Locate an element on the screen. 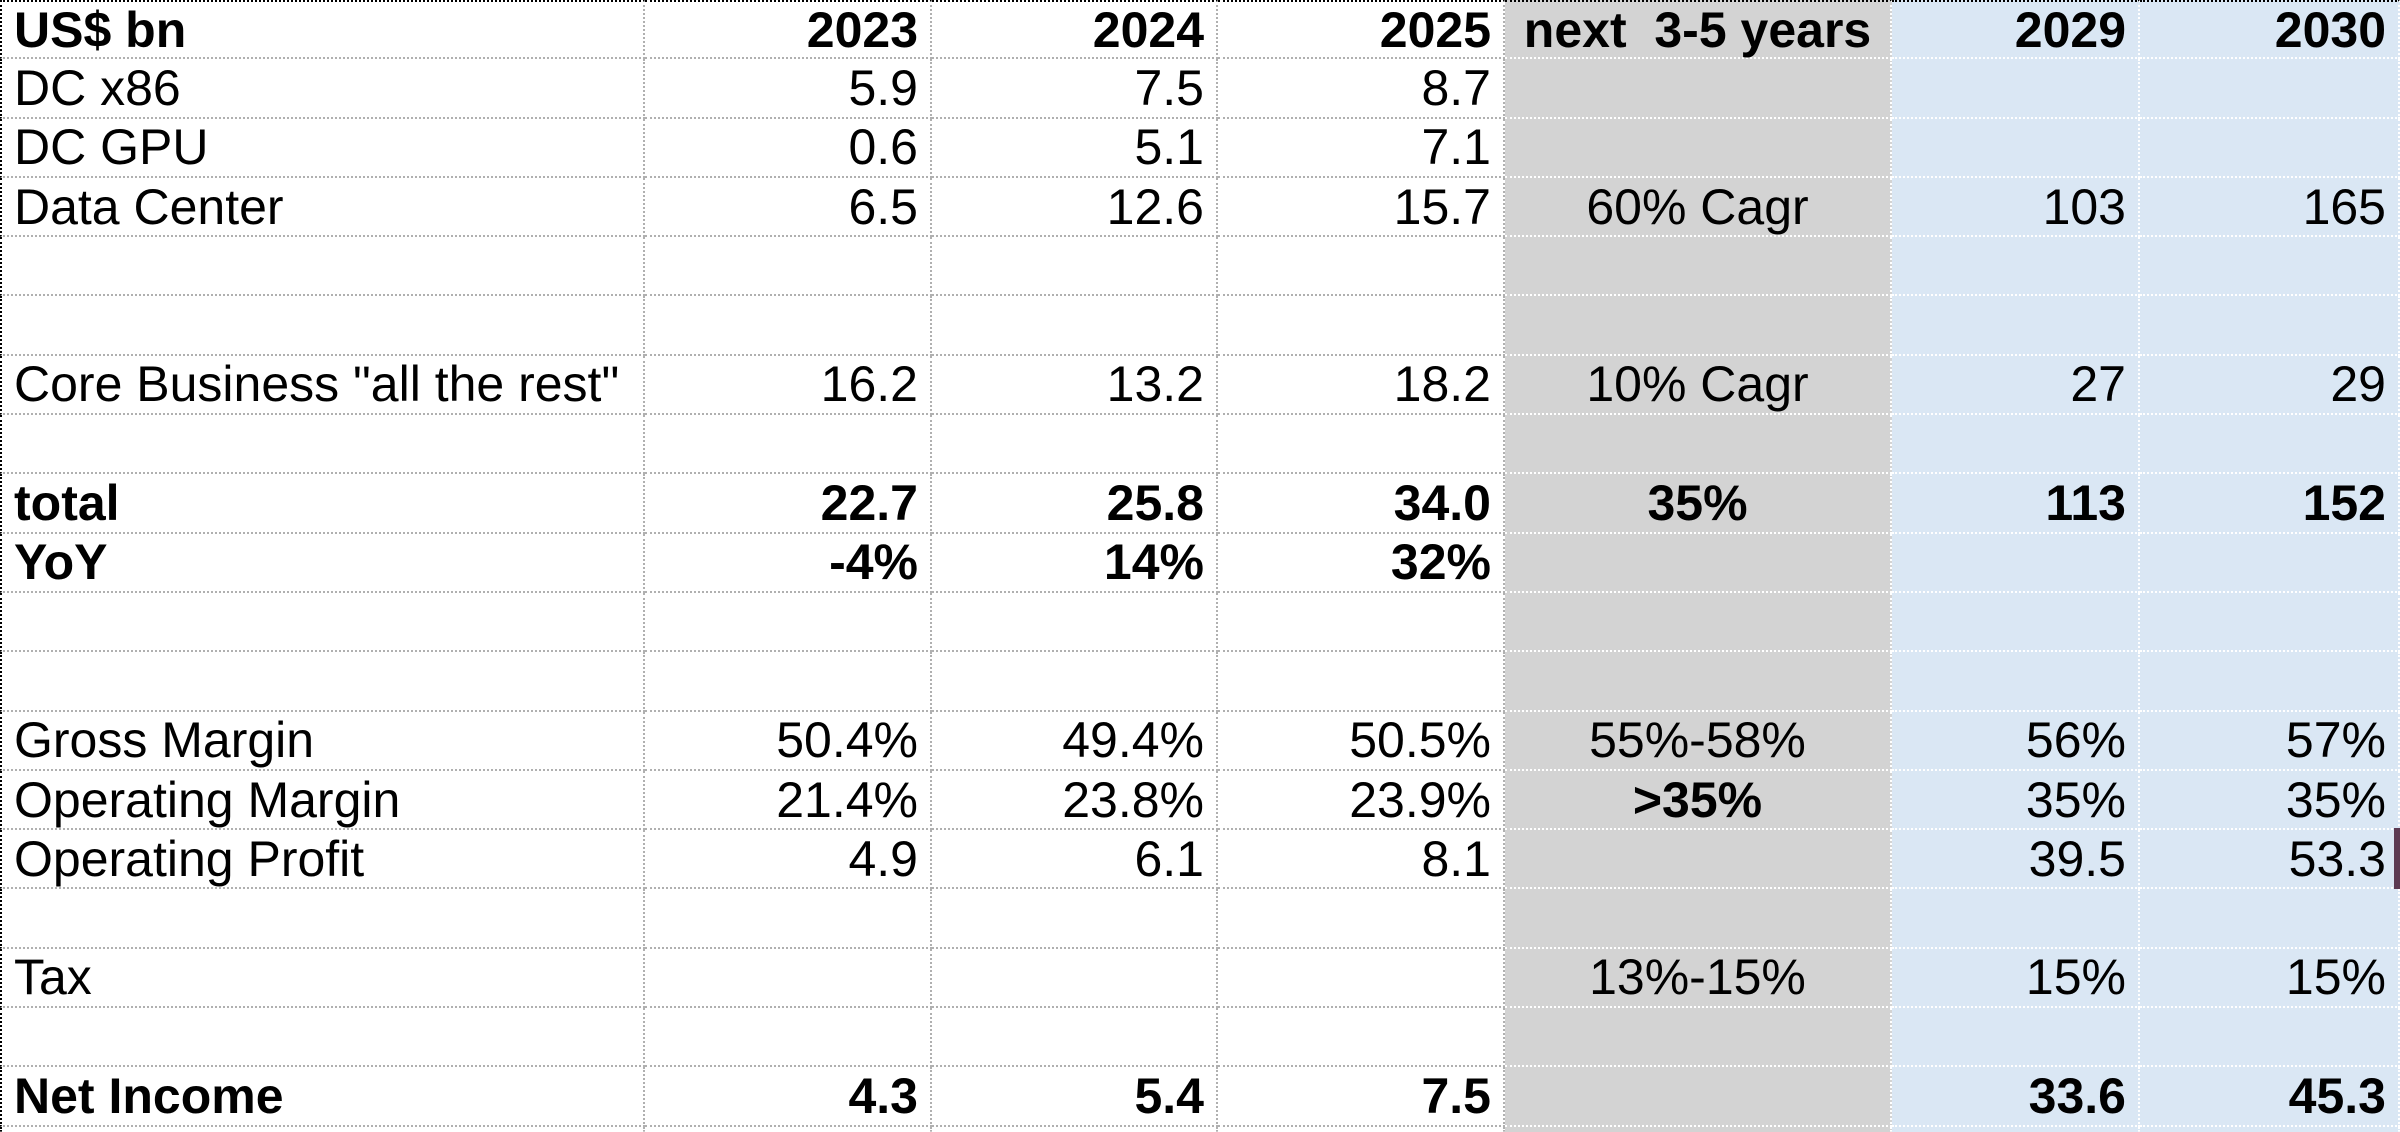 This screenshot has width=2400, height=1132. value-cell: 49.4% is located at coordinates (1075, 741).